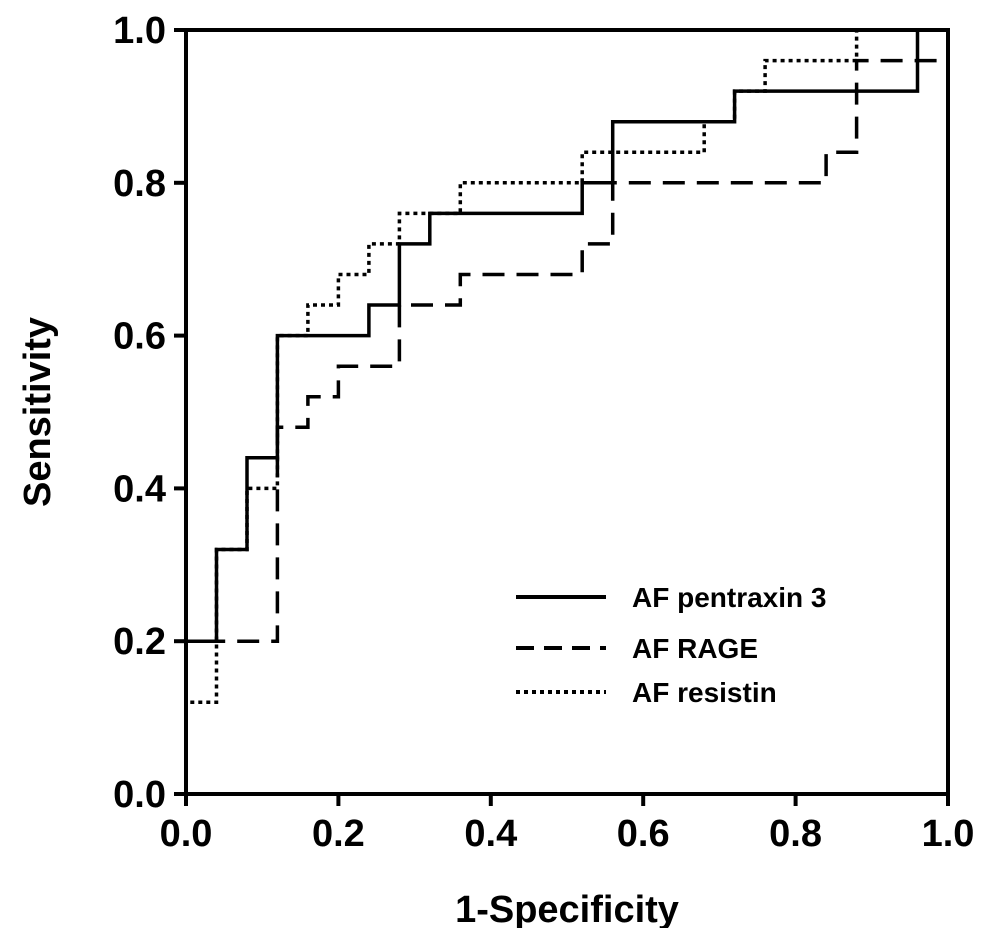 Image resolution: width=988 pixels, height=928 pixels. Describe the element at coordinates (567, 908) in the screenshot. I see `x-axis-title: 1-Specificity` at that location.